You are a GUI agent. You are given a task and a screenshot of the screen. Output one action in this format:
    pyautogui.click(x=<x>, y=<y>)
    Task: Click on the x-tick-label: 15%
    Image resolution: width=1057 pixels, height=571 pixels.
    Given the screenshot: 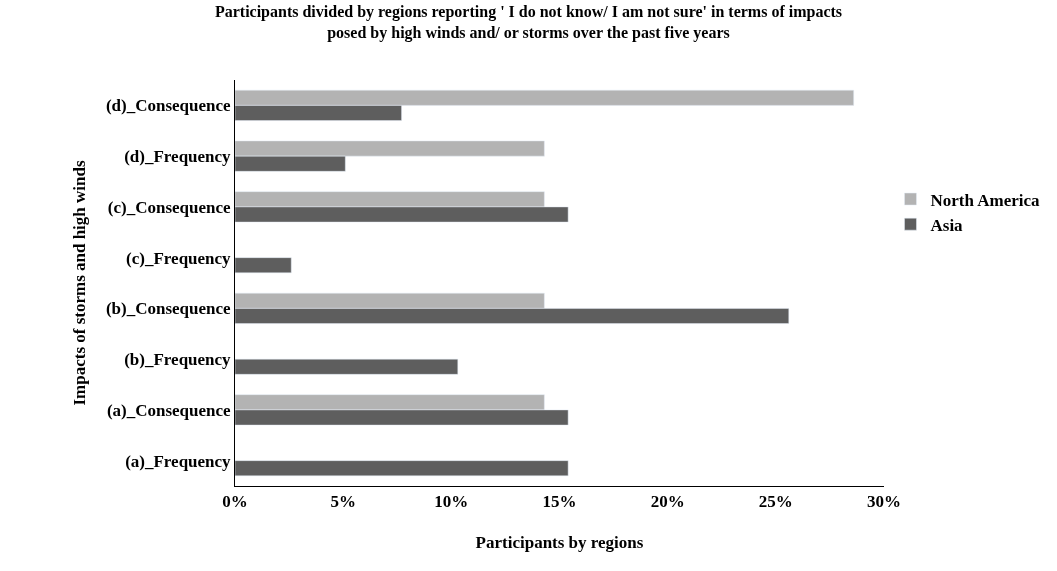 What is the action you would take?
    pyautogui.click(x=559, y=502)
    